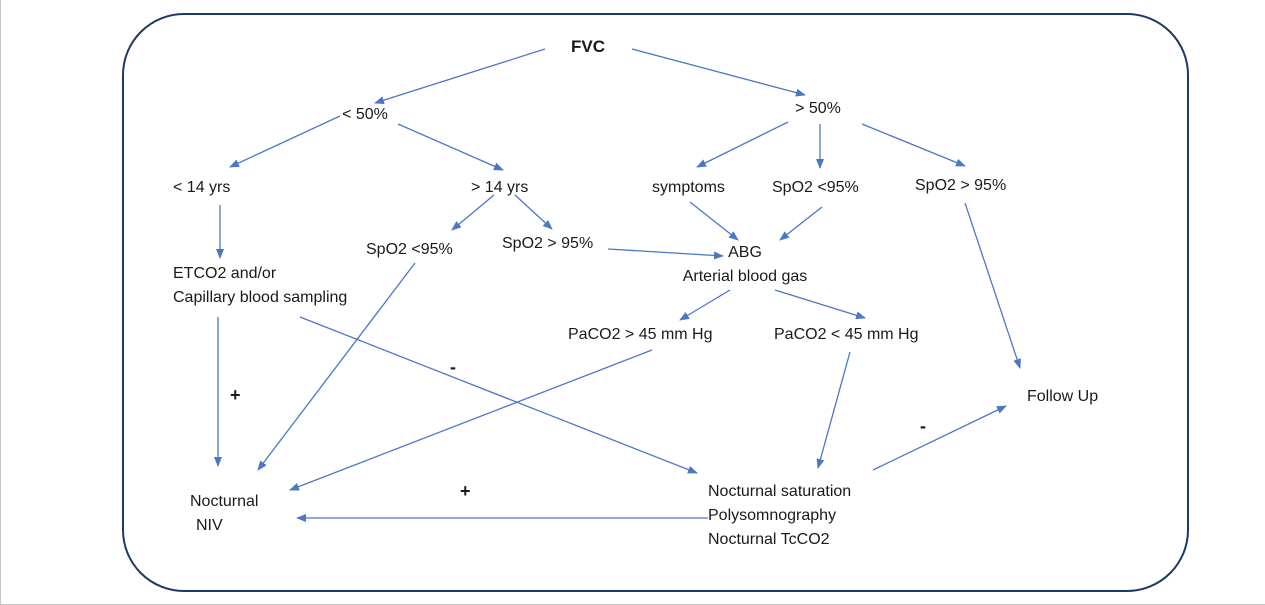 The height and width of the screenshot is (605, 1265). What do you see at coordinates (450, 147) in the screenshot?
I see `edge-lt50-gt14` at bounding box center [450, 147].